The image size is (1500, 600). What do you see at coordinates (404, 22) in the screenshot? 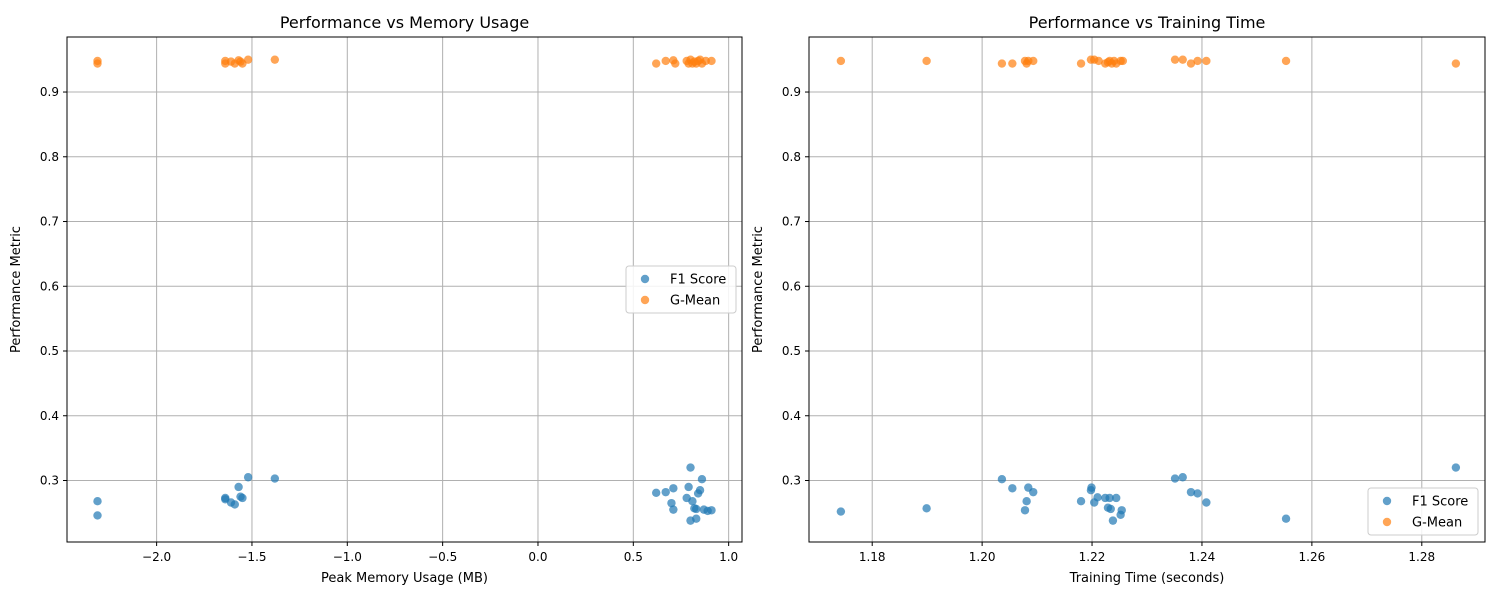
I see `chart-title: Performance vs Memory Usage` at bounding box center [404, 22].